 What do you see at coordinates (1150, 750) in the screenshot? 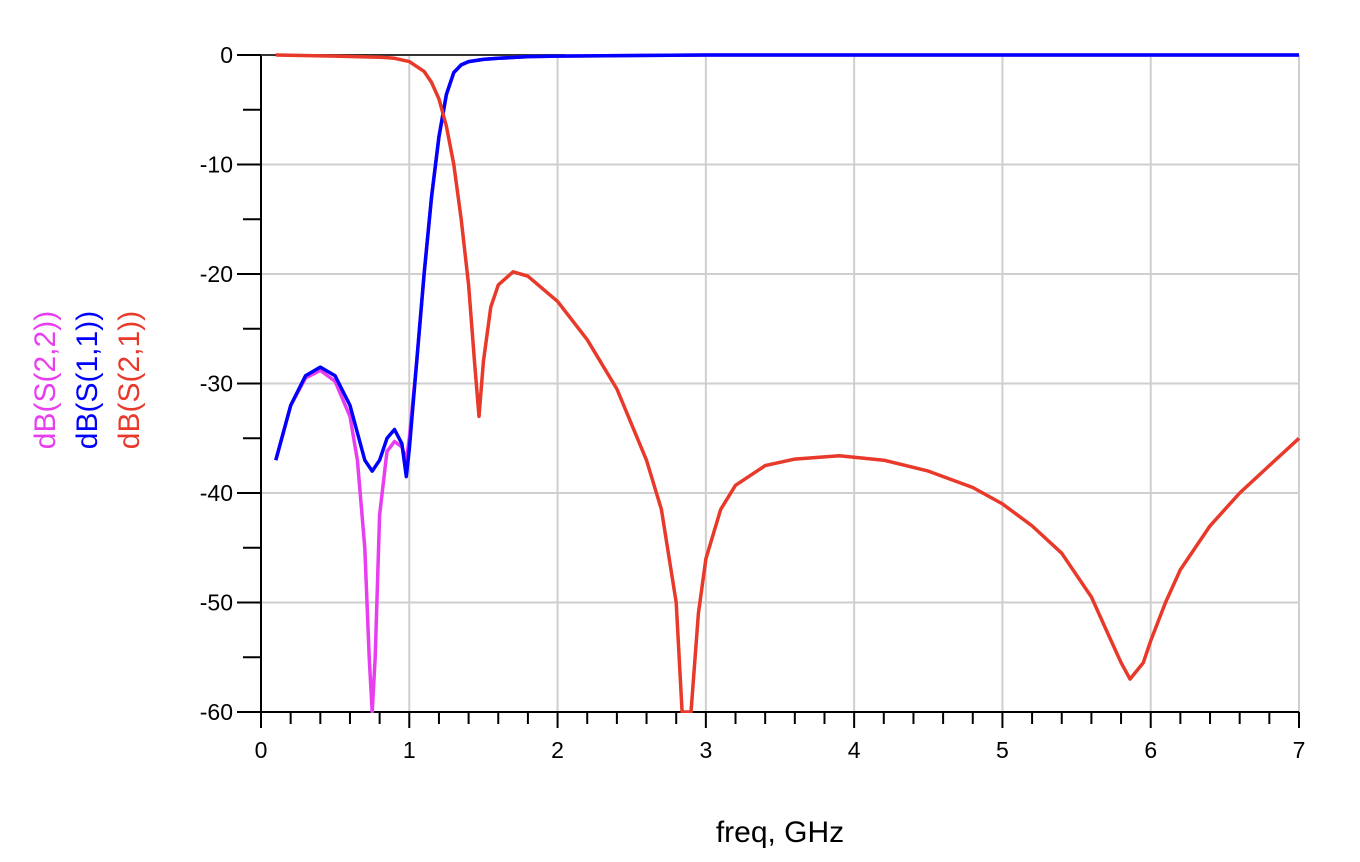
I see `x-tick-label: 6` at bounding box center [1150, 750].